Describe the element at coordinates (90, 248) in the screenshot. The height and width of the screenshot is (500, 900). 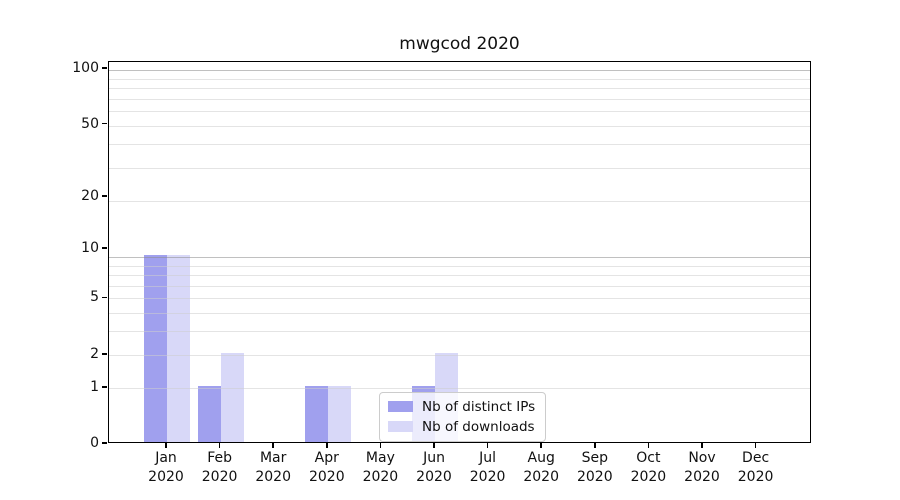
I see `y-tick-label-10: 10` at that location.